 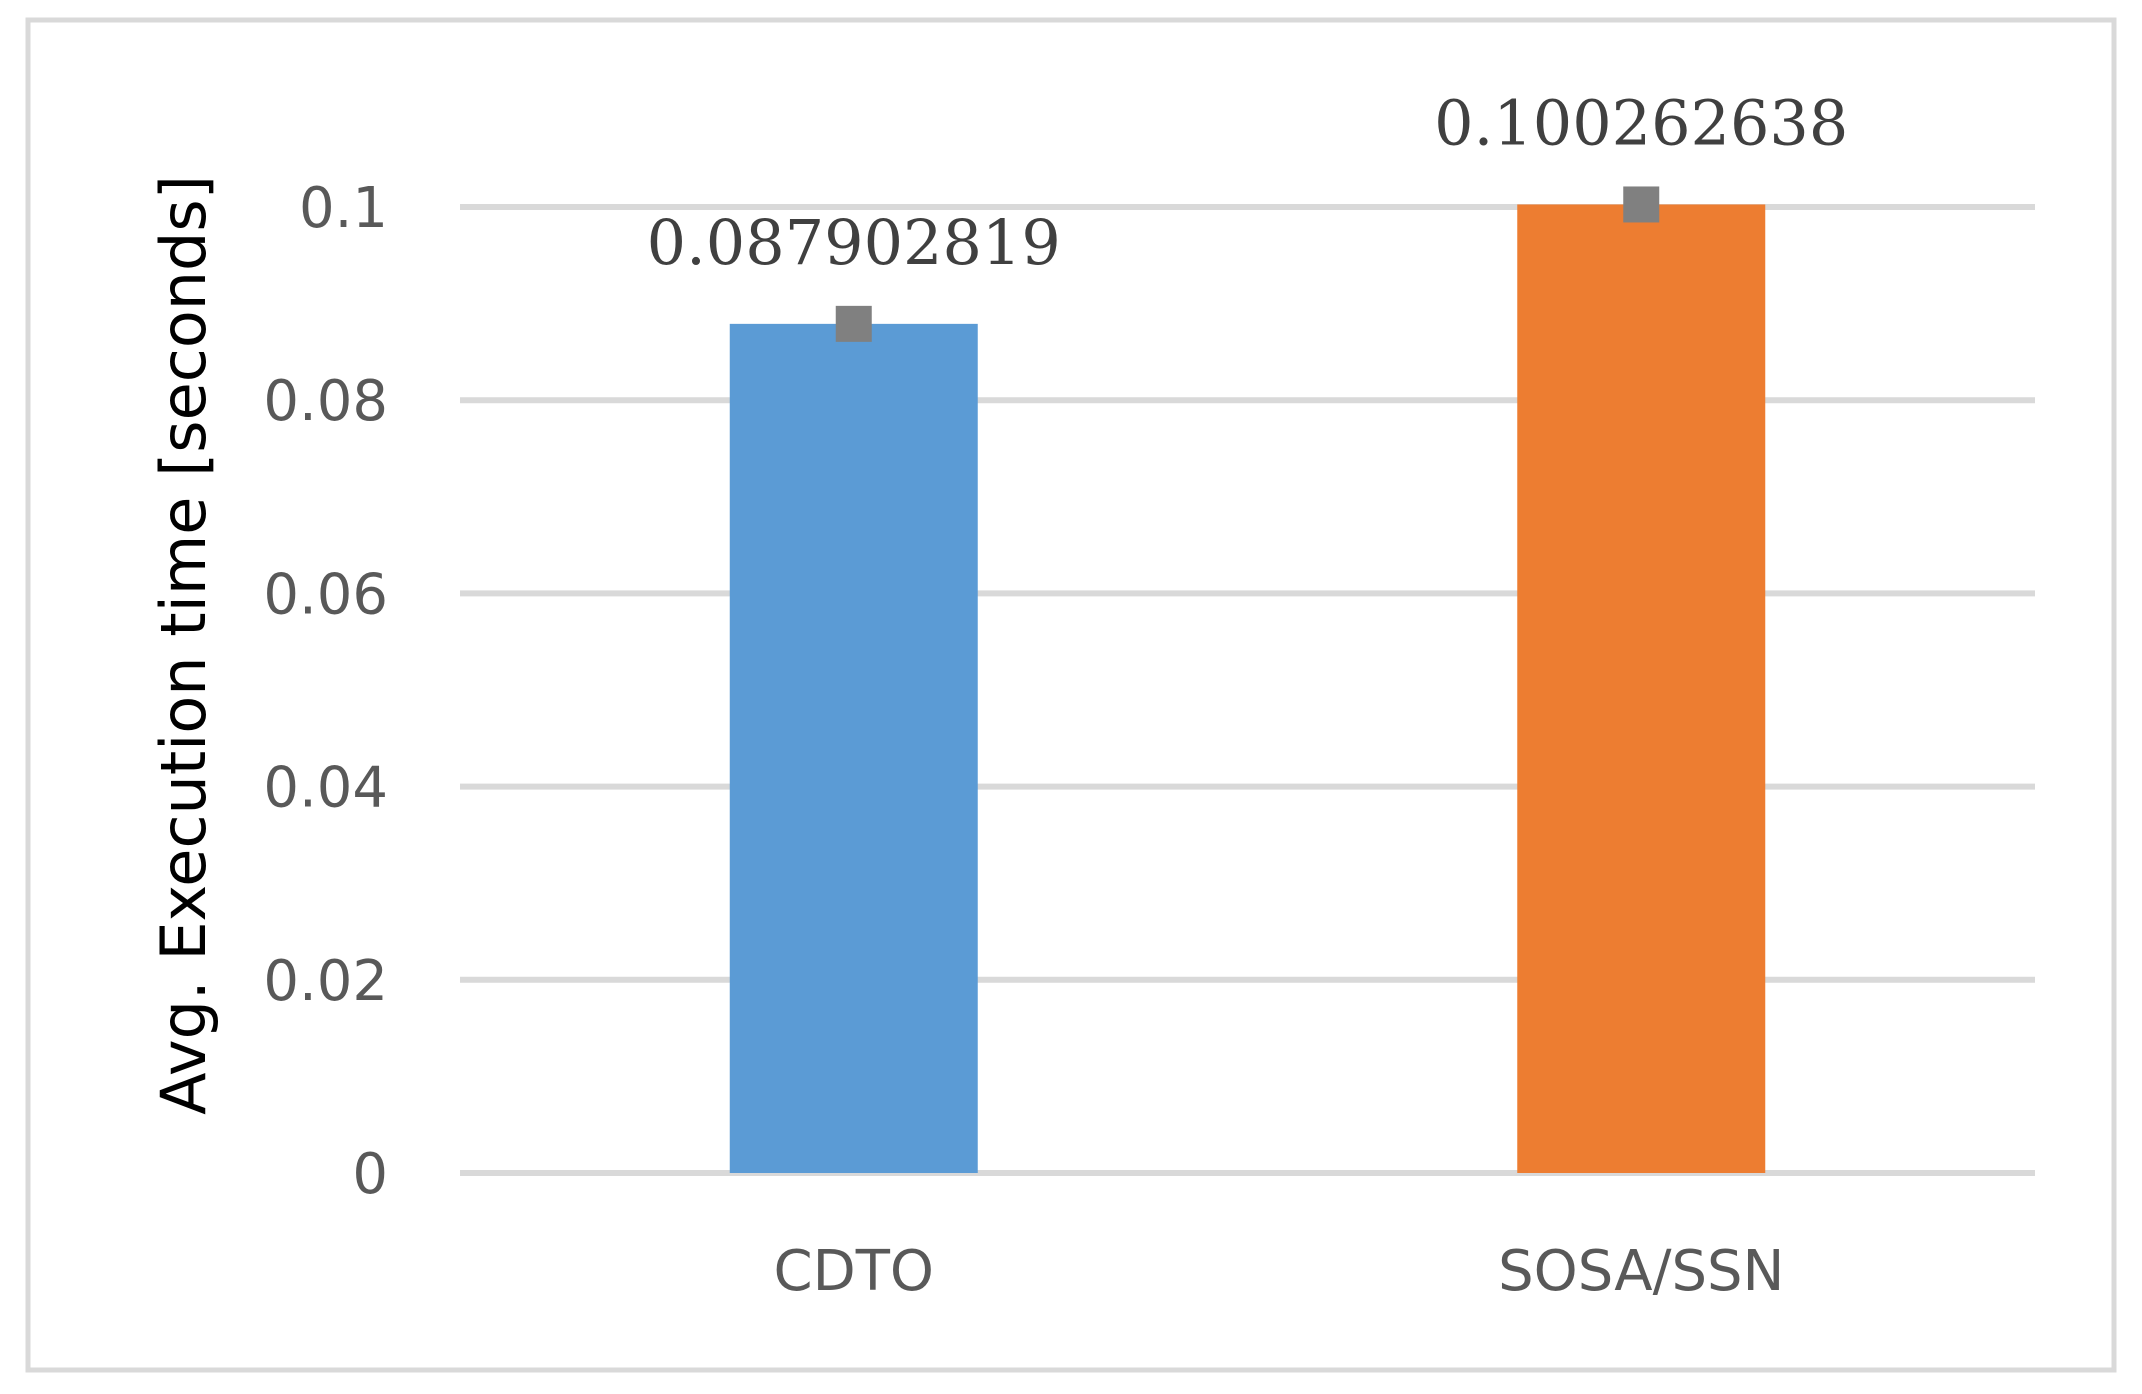 What do you see at coordinates (370, 1174) in the screenshot?
I see `y-tick-label: 0` at bounding box center [370, 1174].